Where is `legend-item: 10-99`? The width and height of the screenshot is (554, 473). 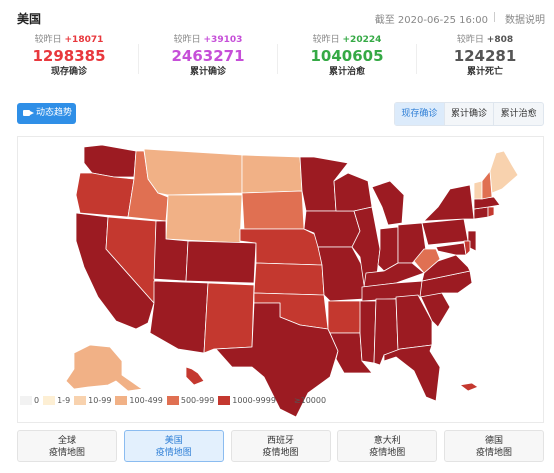 legend-item: 10-99 is located at coordinates (93, 400).